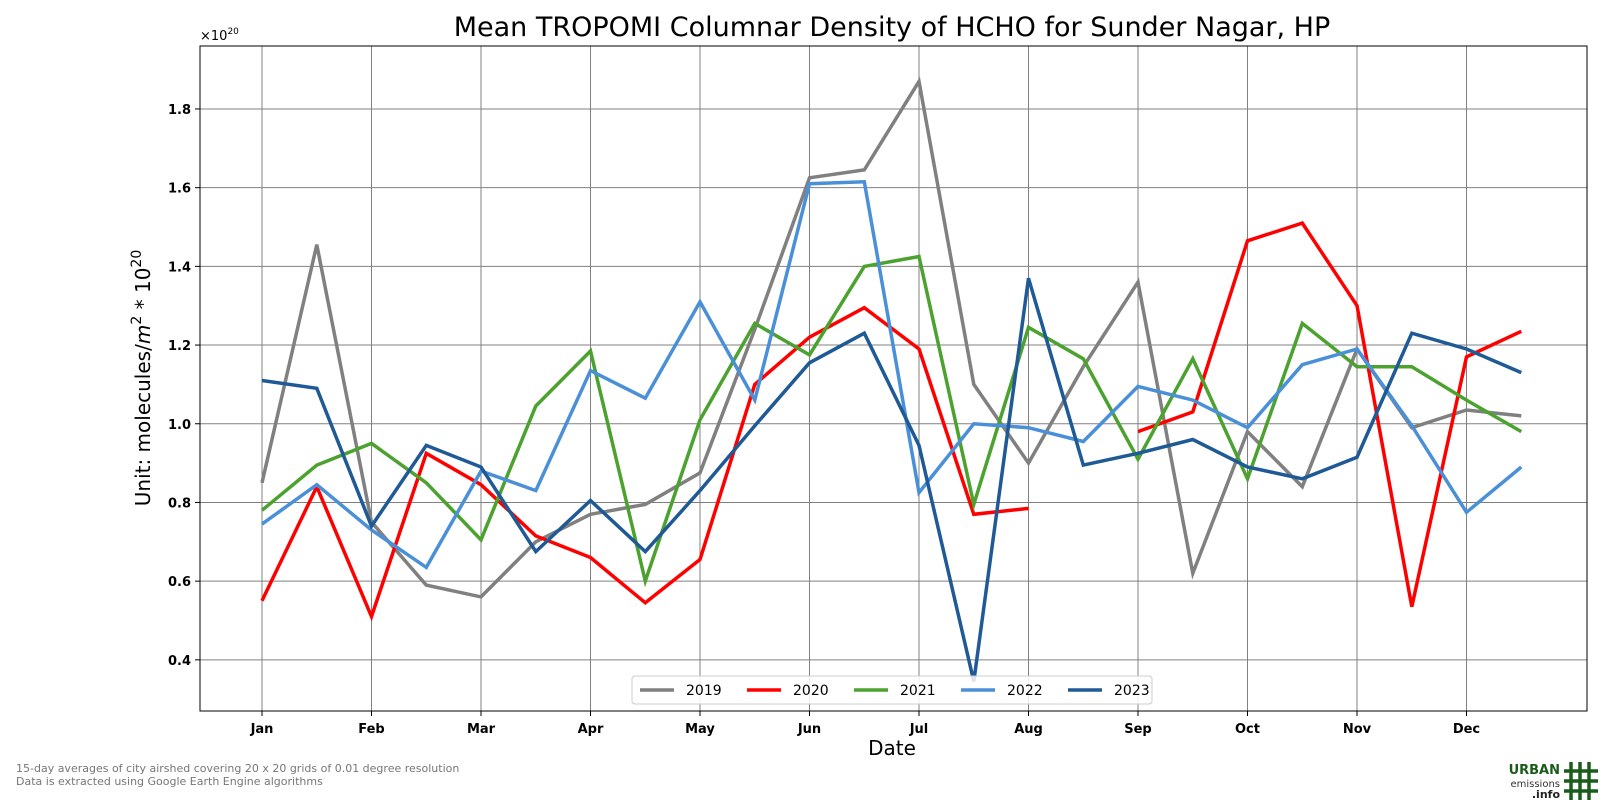 The width and height of the screenshot is (1600, 800). Describe the element at coordinates (1357, 729) in the screenshot. I see `x-tick-label: Nov` at that location.